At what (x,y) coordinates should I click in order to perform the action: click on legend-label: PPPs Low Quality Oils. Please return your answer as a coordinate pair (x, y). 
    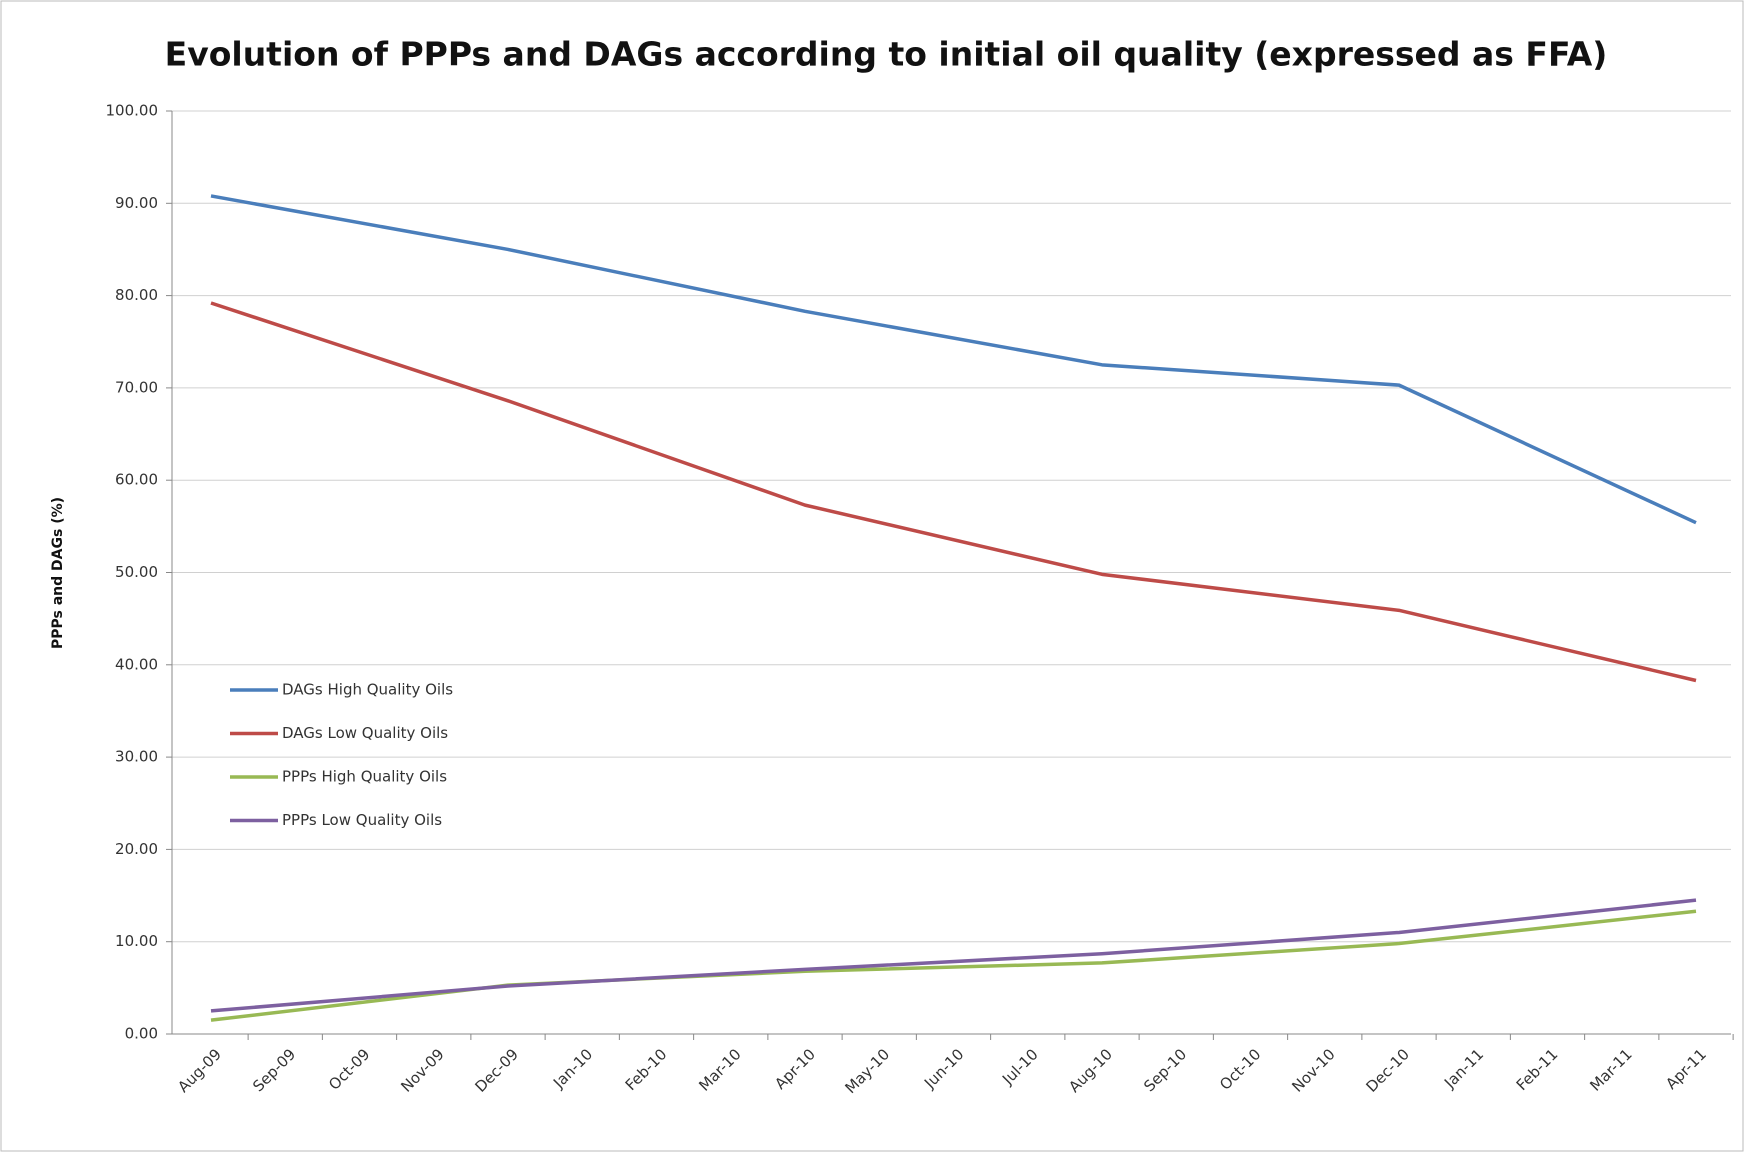
    Looking at the image, I should click on (362, 820).